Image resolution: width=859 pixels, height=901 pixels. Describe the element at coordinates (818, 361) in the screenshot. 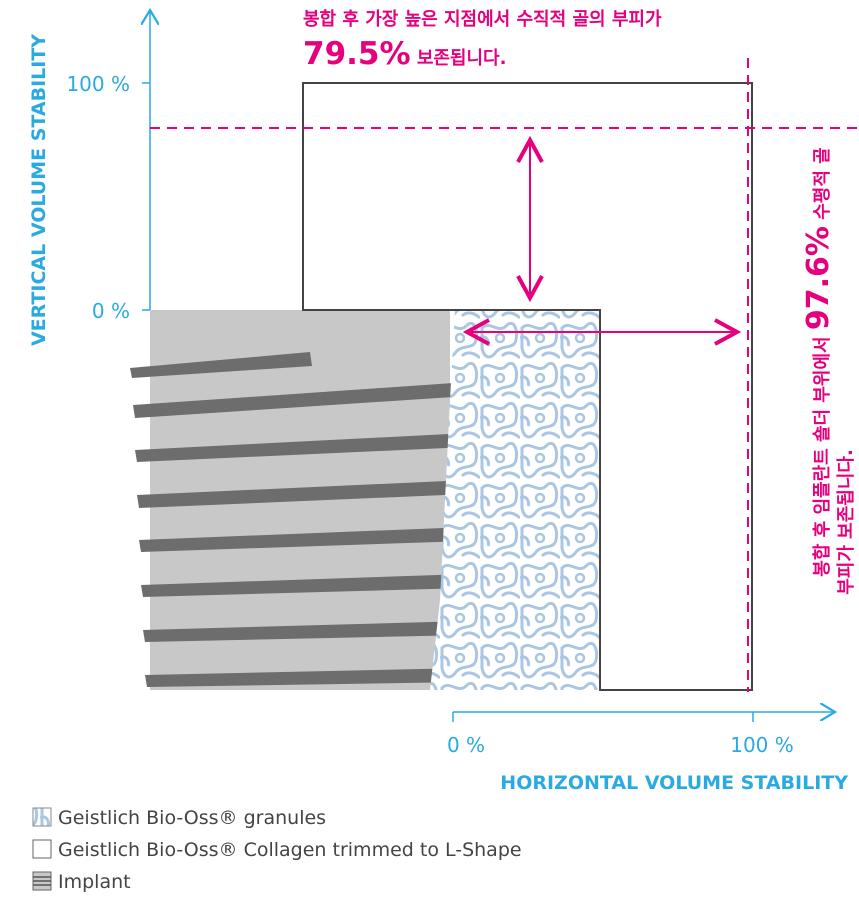

I see `annotation: 봉합 후 임플란트 숄더 부위에서 97.6% 수평적 골` at that location.